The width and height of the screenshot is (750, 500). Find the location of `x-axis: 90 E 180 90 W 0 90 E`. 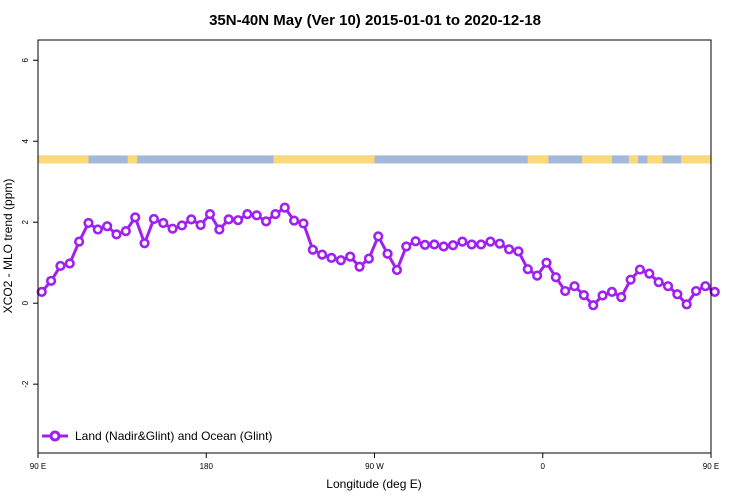

x-axis: 90 E 180 90 W 0 90 E is located at coordinates (374, 462).